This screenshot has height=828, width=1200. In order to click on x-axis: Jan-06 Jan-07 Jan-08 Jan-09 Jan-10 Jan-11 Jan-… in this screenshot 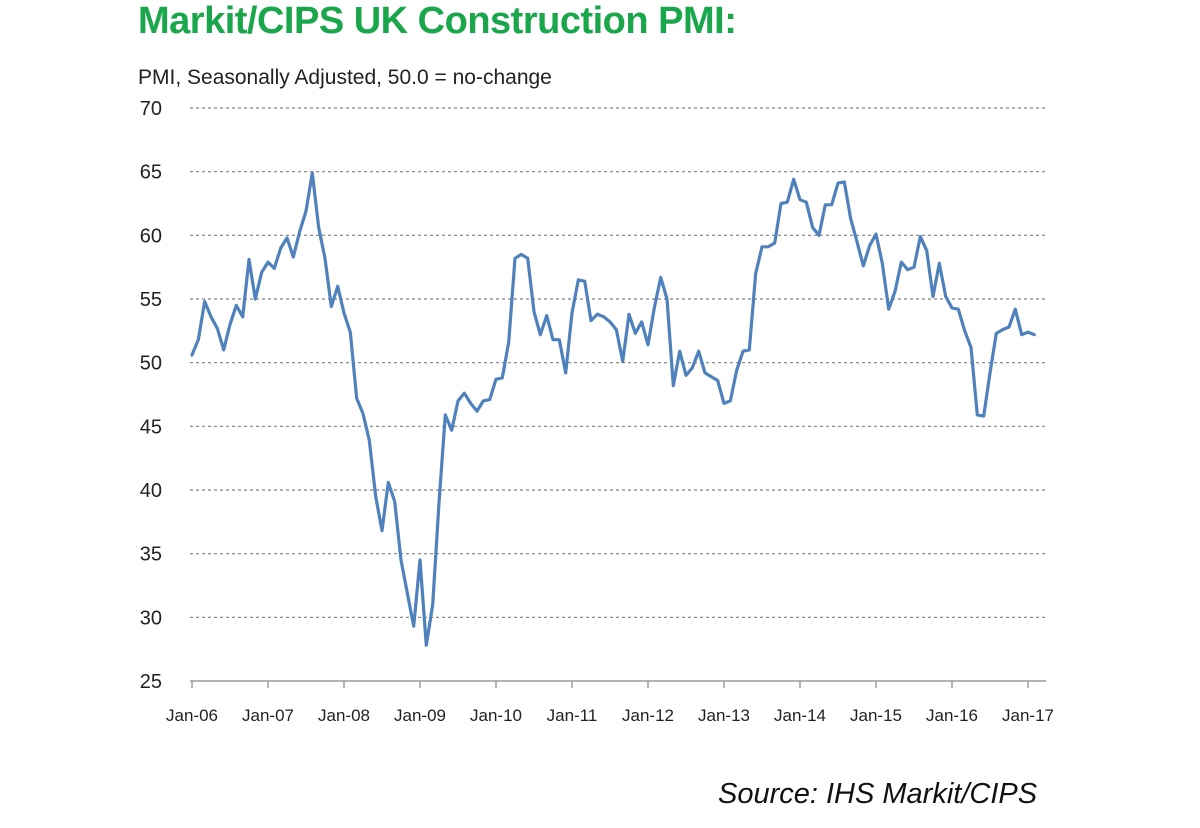, I will do `click(610, 702)`.